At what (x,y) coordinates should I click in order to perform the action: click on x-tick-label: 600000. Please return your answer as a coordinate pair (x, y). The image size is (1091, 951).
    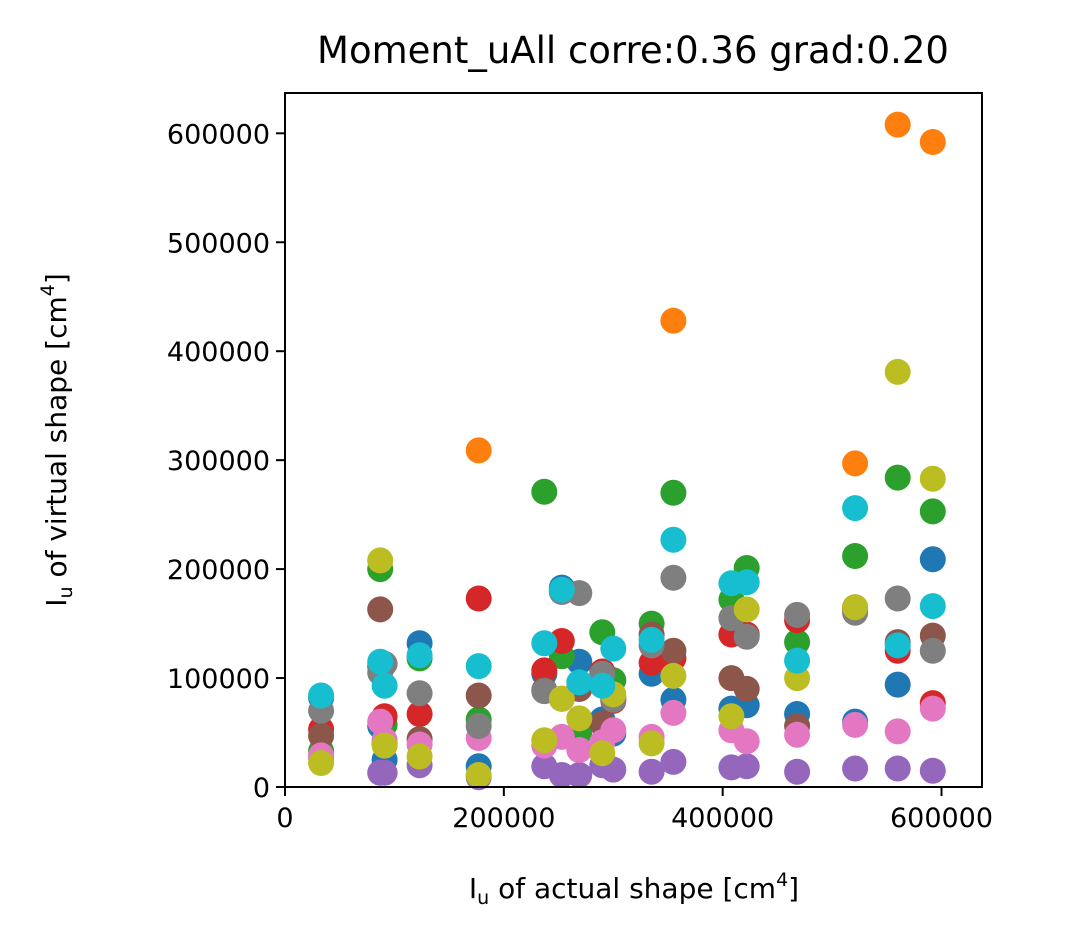
    Looking at the image, I should click on (941, 818).